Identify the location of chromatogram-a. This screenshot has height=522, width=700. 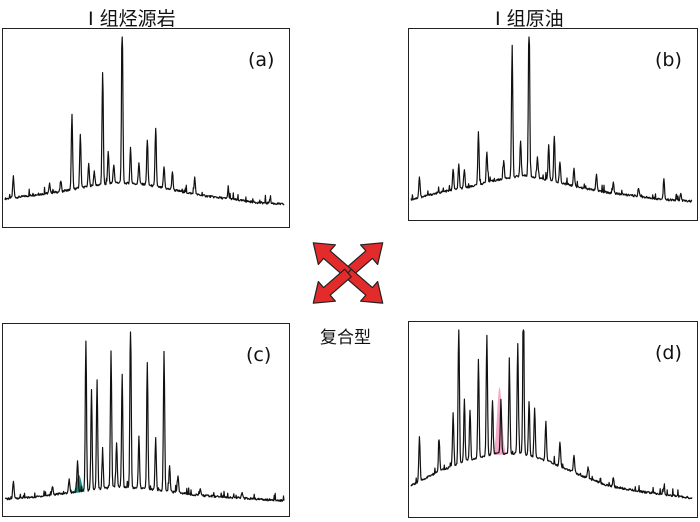
(144, 121).